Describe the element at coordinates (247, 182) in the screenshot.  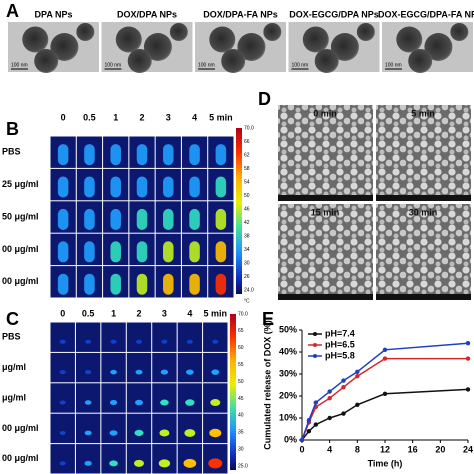
I see `colorbar-label: 54` at that location.